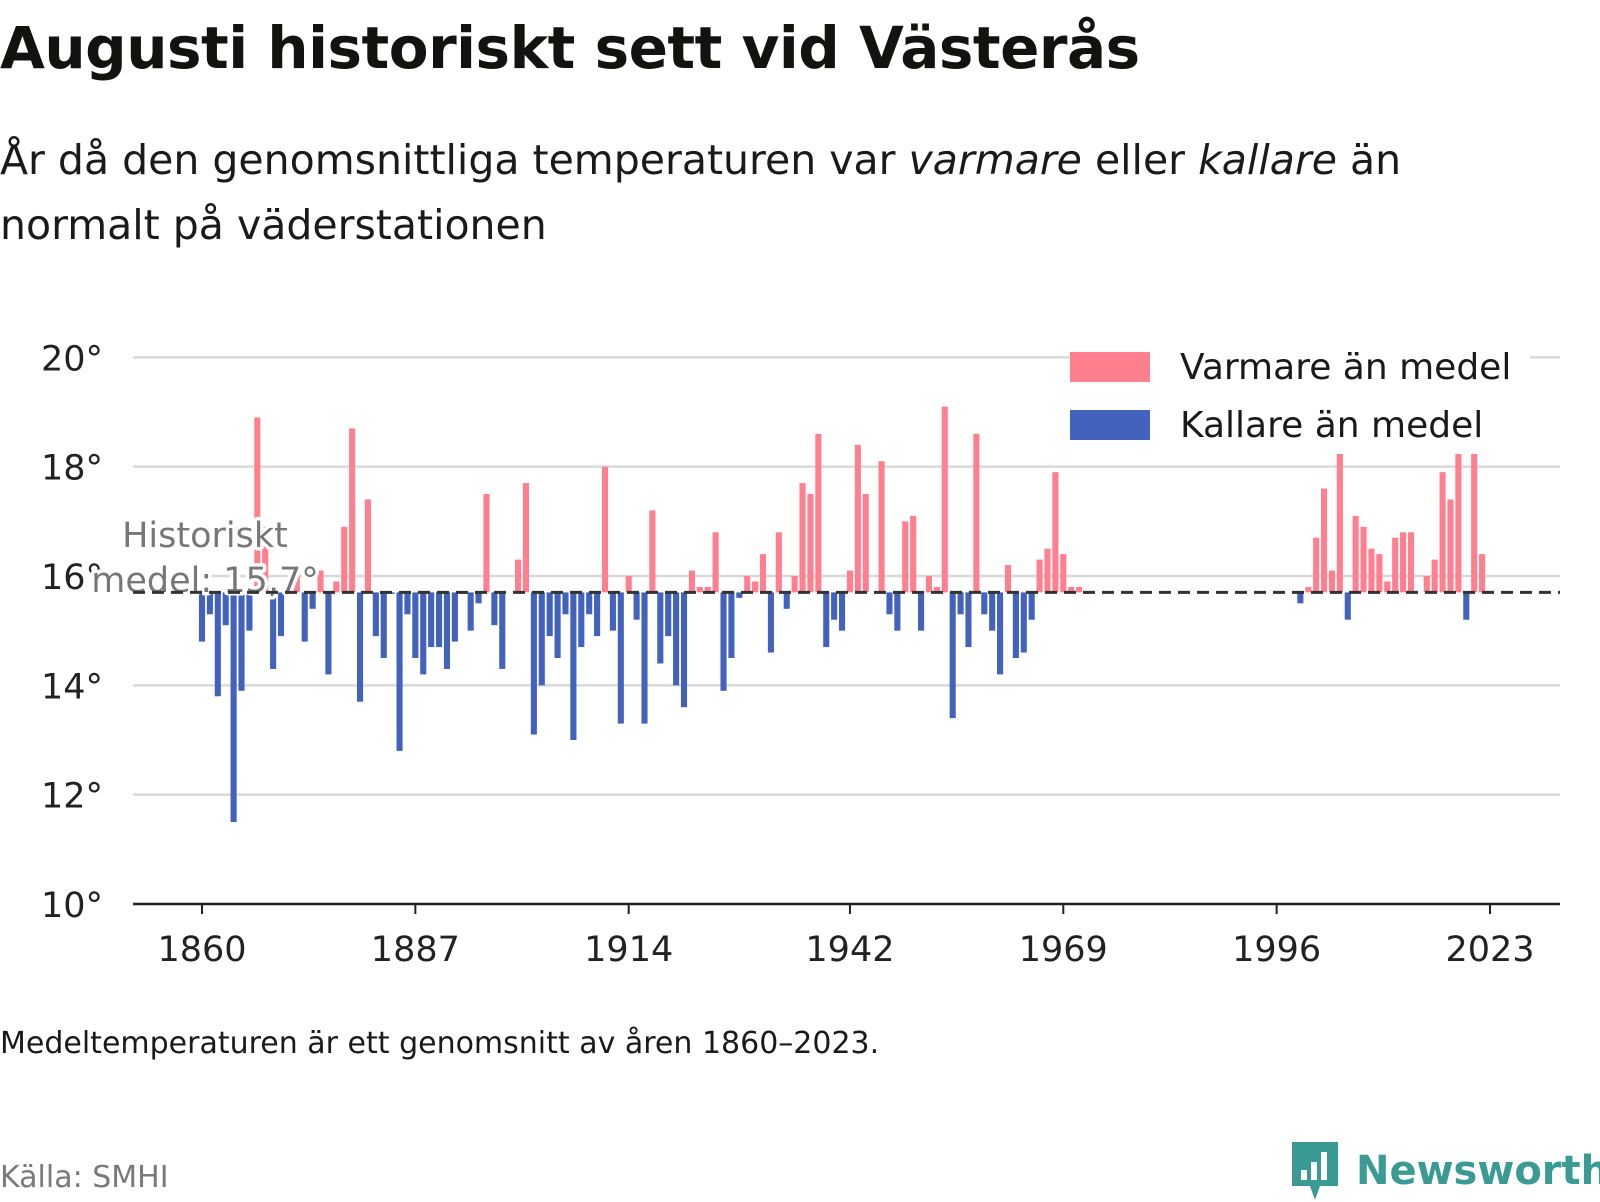 This screenshot has height=1202, width=1600. I want to click on y-tick-label: 14°, so click(72, 687).